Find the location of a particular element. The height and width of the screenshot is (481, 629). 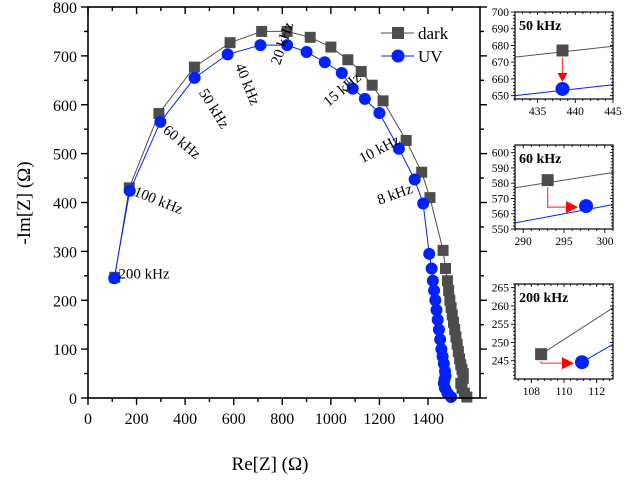

inset-data-point-uv is located at coordinates (586, 206).